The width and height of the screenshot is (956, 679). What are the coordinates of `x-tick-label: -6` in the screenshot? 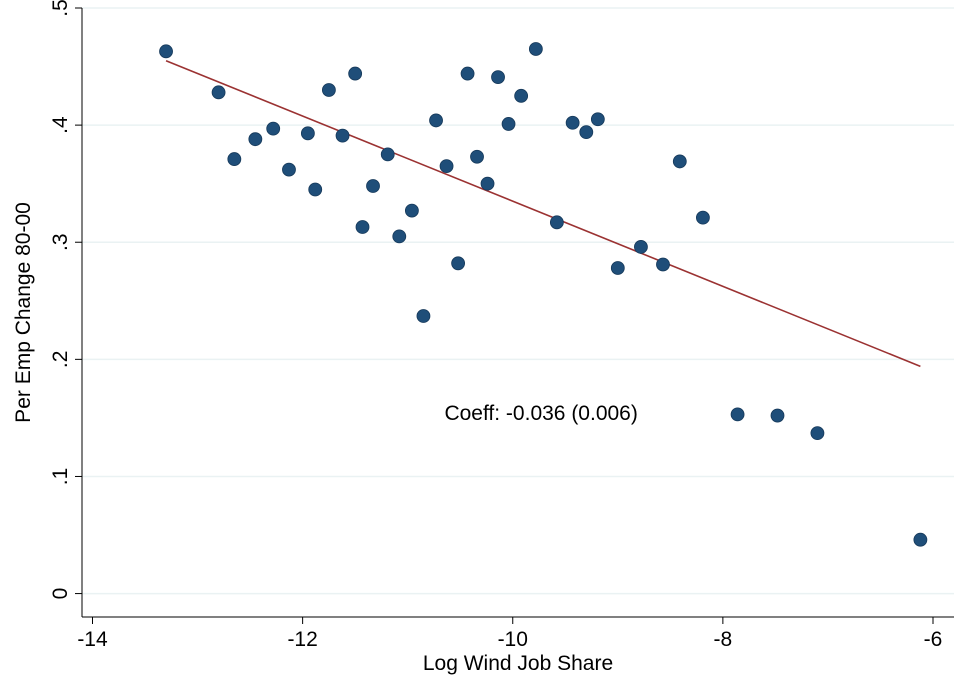 It's located at (933, 639).